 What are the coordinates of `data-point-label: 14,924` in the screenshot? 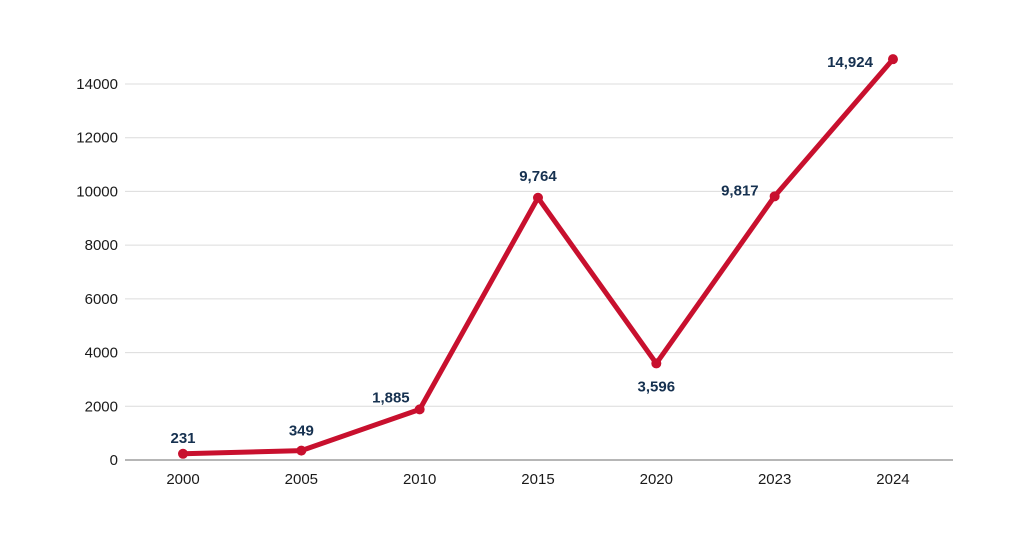 It's located at (850, 62).